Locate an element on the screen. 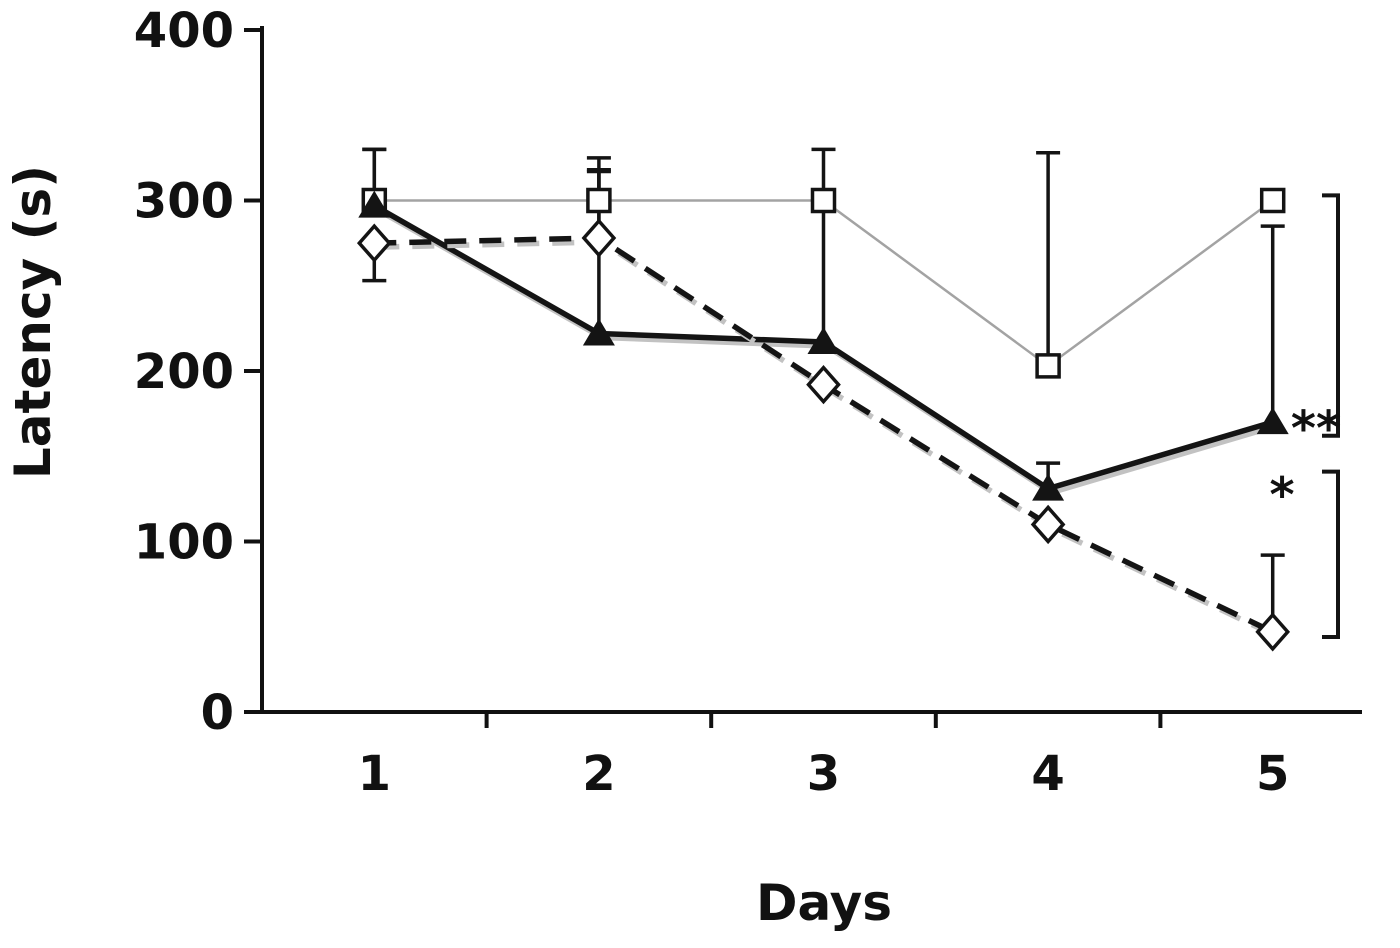 Image resolution: width=1400 pixels, height=948 pixels. x-tick-label: 4 is located at coordinates (1047, 774).